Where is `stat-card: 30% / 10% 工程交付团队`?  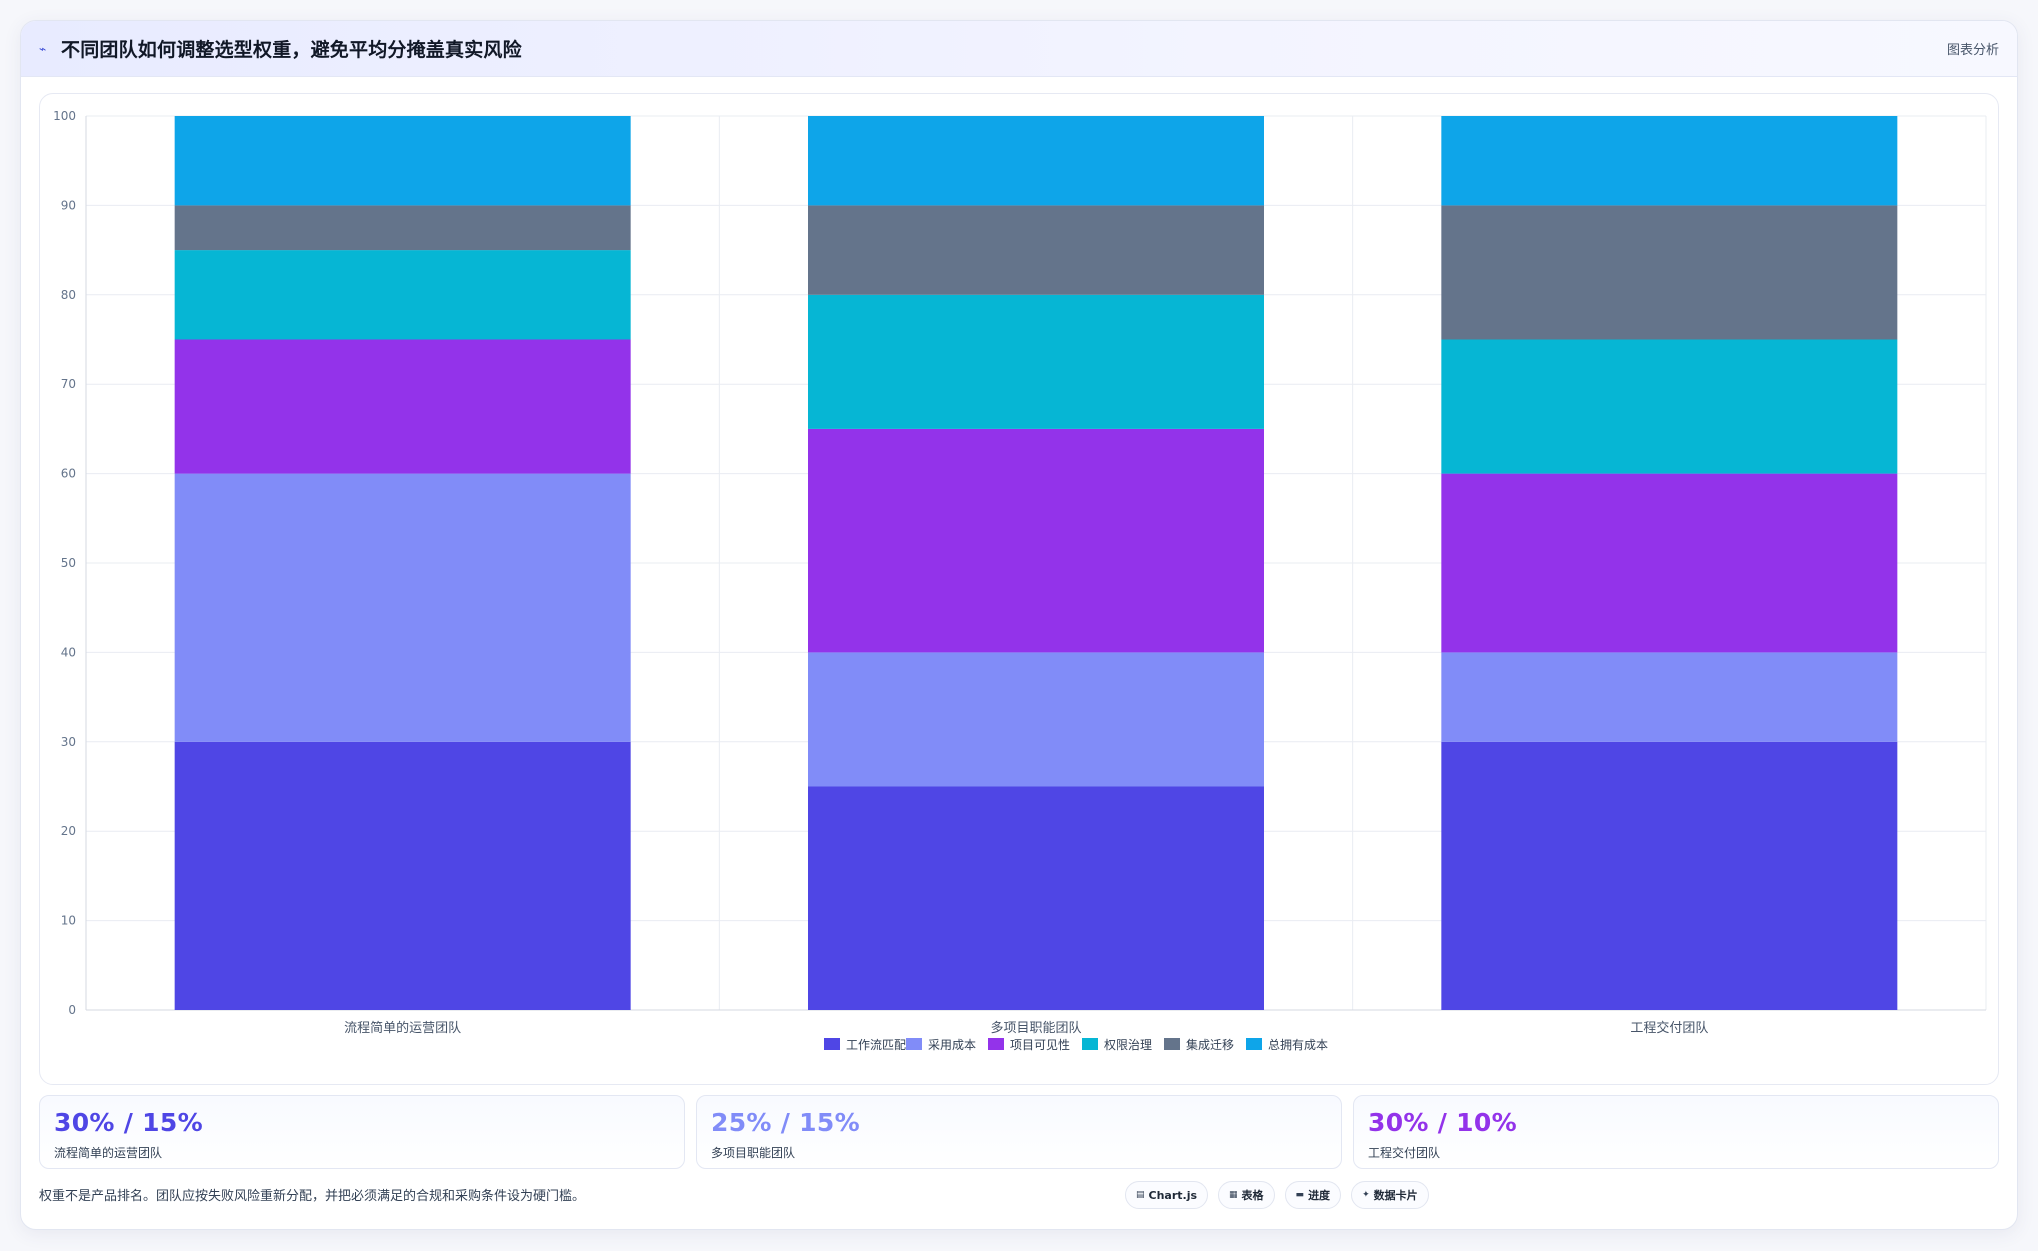
stat-card: 30% / 10% 工程交付团队 is located at coordinates (1676, 1132).